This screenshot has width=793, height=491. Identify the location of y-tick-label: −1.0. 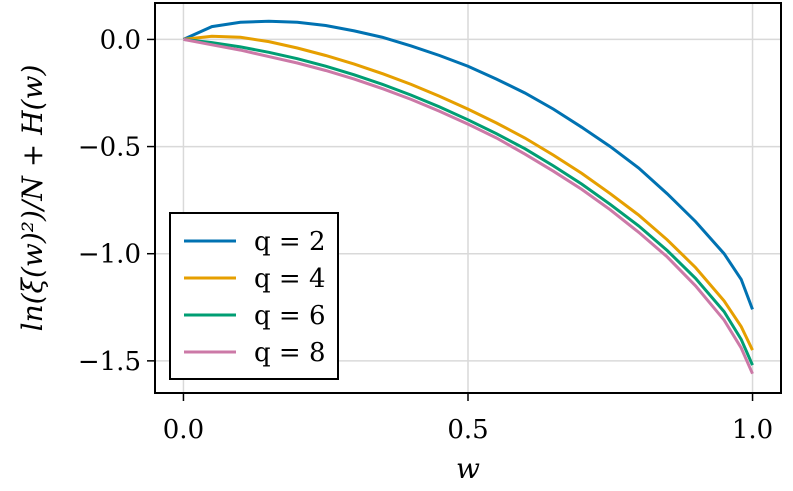
(109, 255).